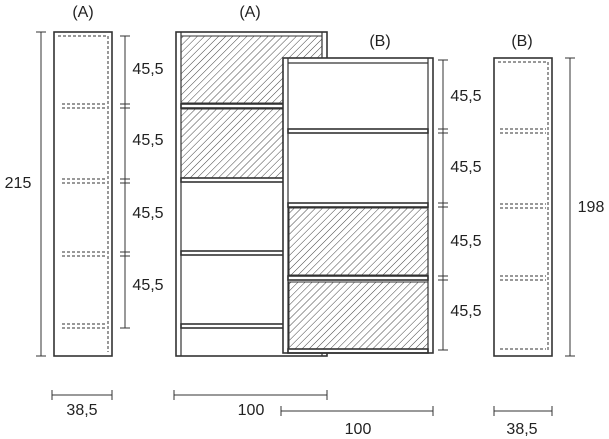  Describe the element at coordinates (18, 183) in the screenshot. I see `height-label: 215` at that location.